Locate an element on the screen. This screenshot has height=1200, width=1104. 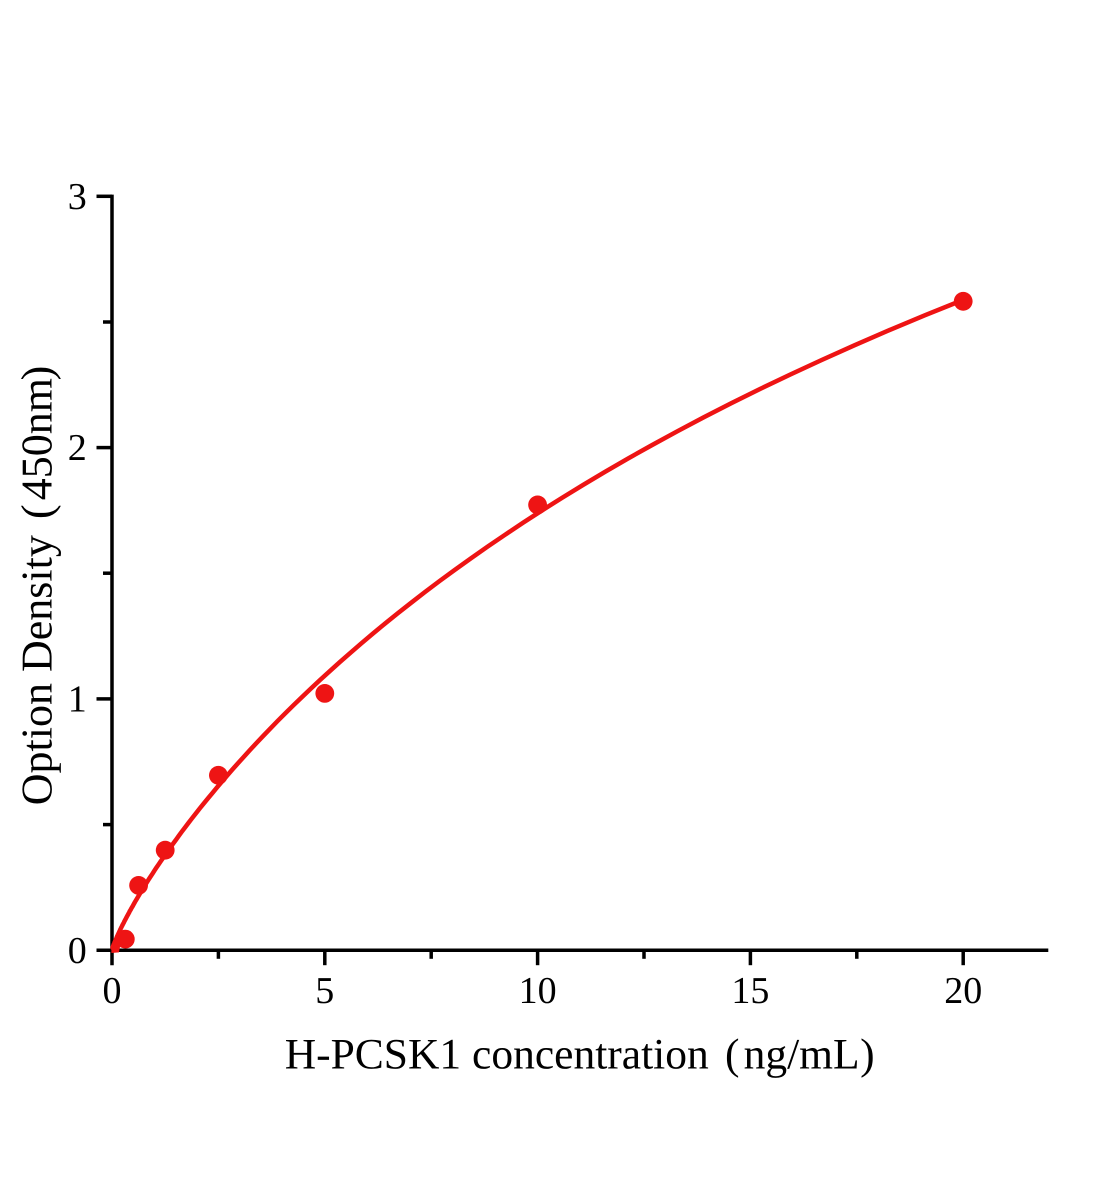
svg-text: 20 is located at coordinates (963, 991).